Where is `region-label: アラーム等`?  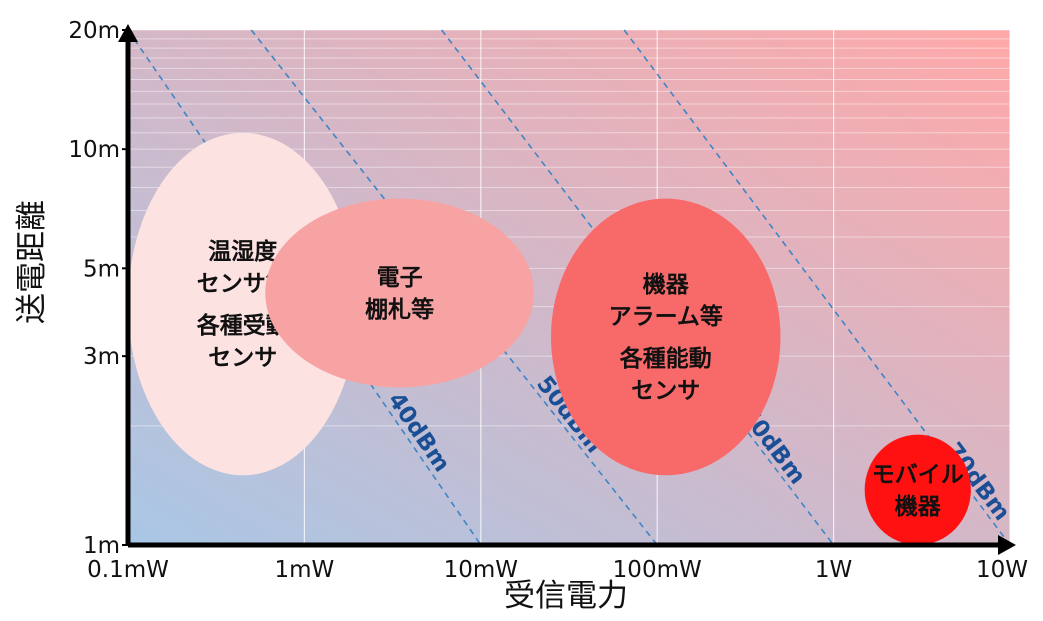
region-label: アラーム等 is located at coordinates (666, 316).